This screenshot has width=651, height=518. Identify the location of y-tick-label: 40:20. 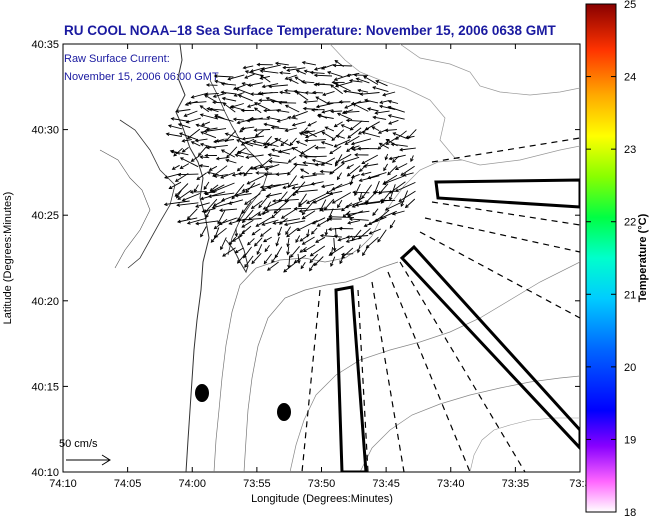
(45, 302).